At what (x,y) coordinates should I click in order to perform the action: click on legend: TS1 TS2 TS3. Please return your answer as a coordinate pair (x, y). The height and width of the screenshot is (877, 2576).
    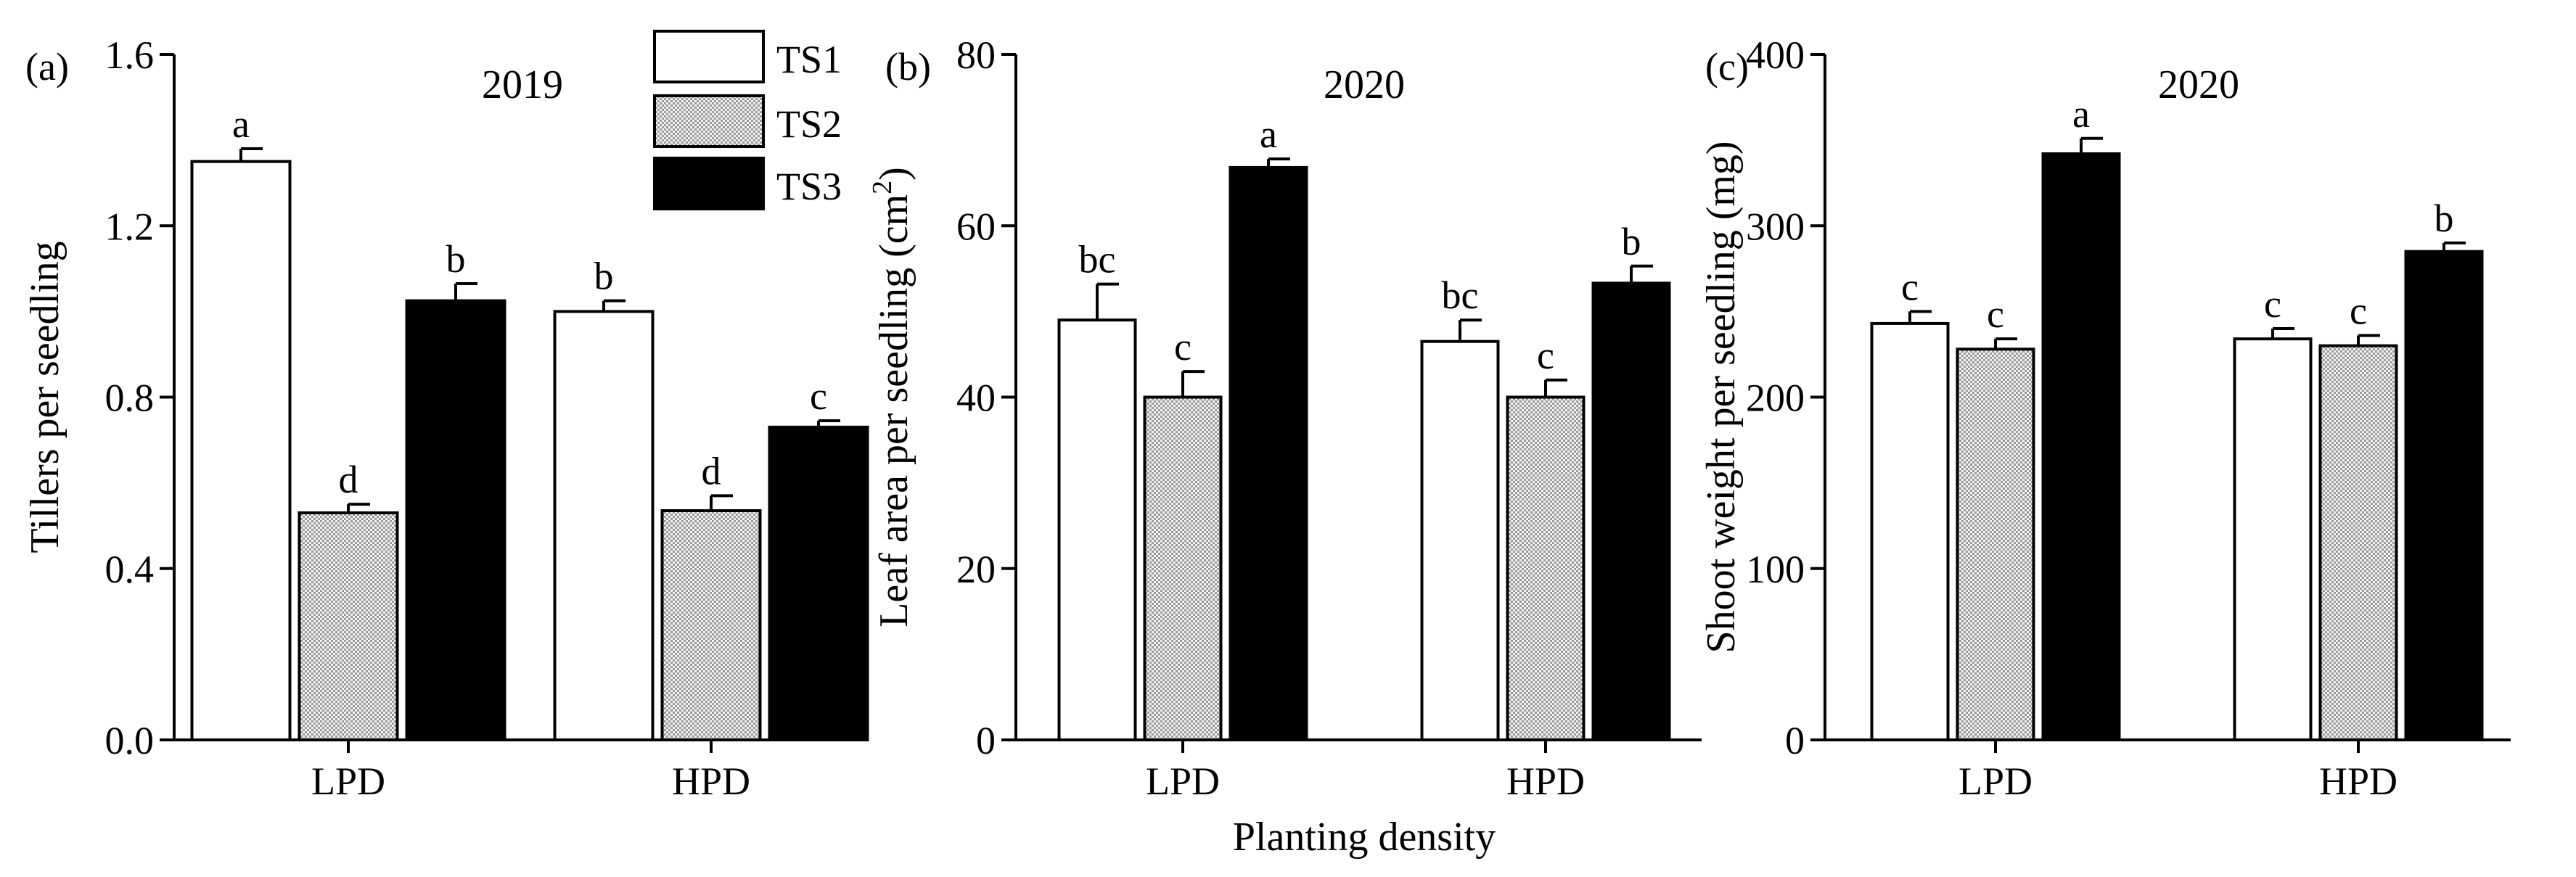
    Looking at the image, I should click on (747, 120).